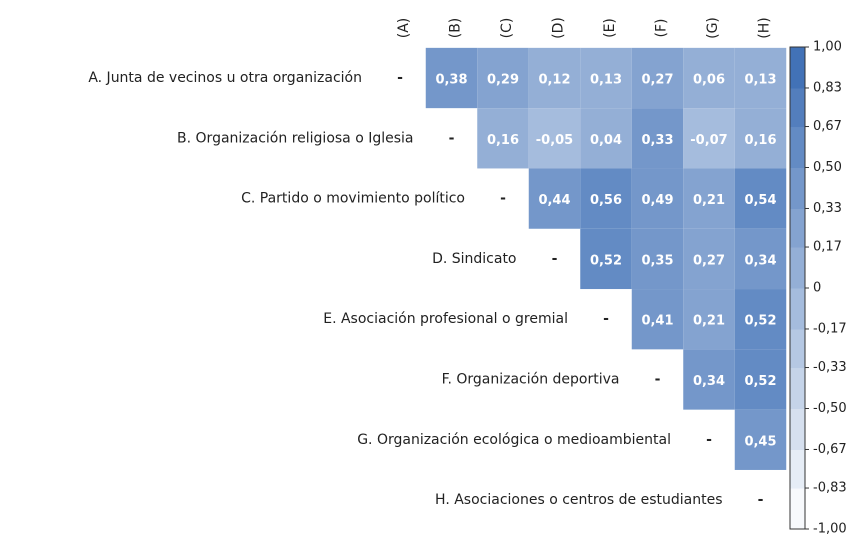 This screenshot has width=865, height=540. I want to click on cell-label: 0,04, so click(606, 140).